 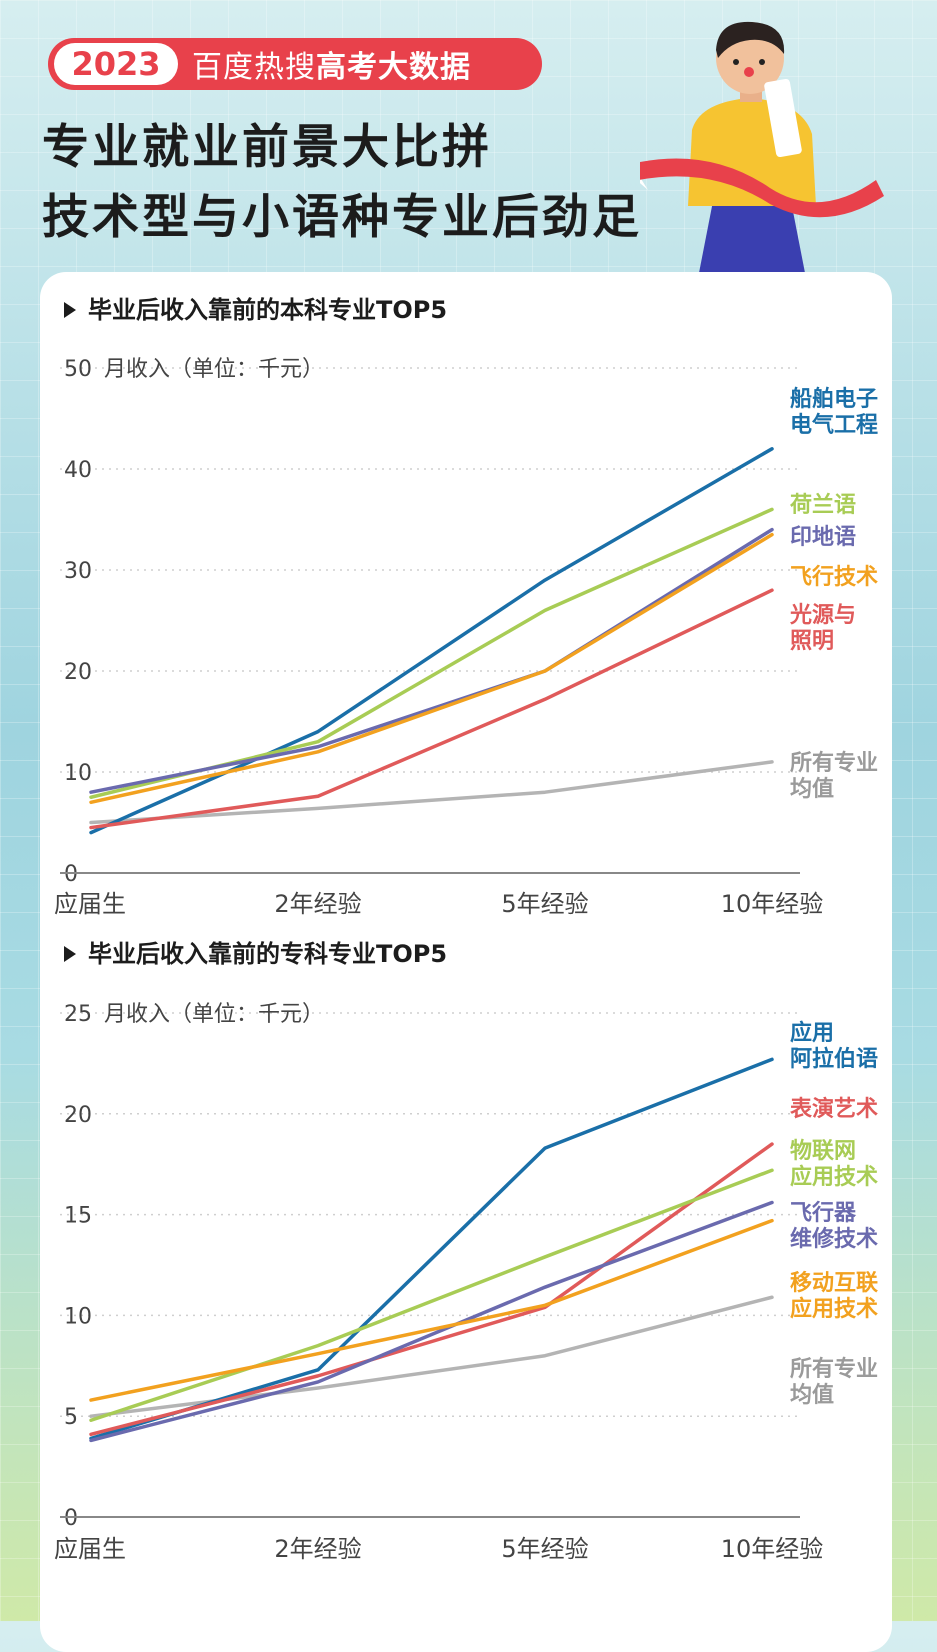 What do you see at coordinates (762, 188) in the screenshot?
I see `ribbon-shape` at bounding box center [762, 188].